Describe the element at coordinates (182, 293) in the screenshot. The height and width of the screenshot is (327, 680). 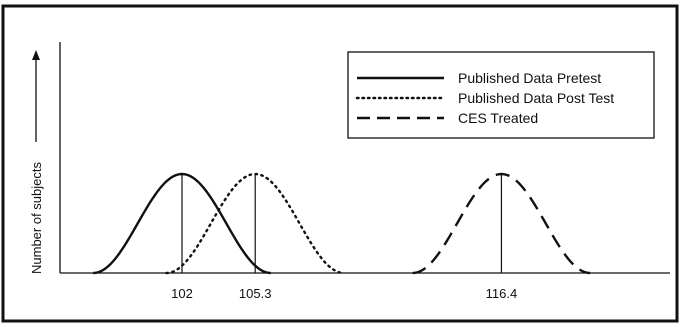
I see `x-tick-label: 102` at that location.